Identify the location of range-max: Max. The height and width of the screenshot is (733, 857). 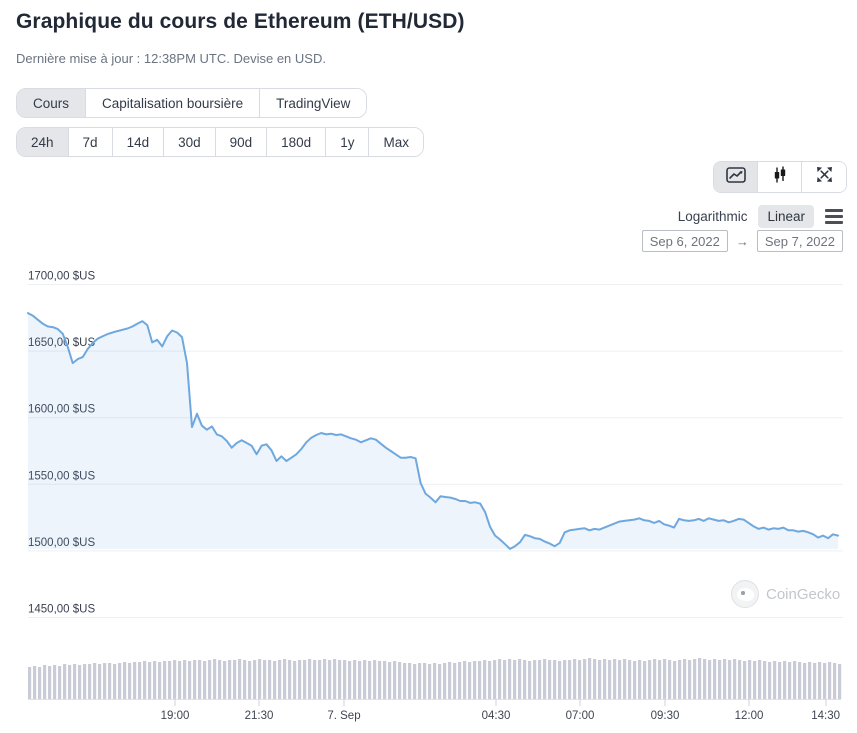
(396, 142).